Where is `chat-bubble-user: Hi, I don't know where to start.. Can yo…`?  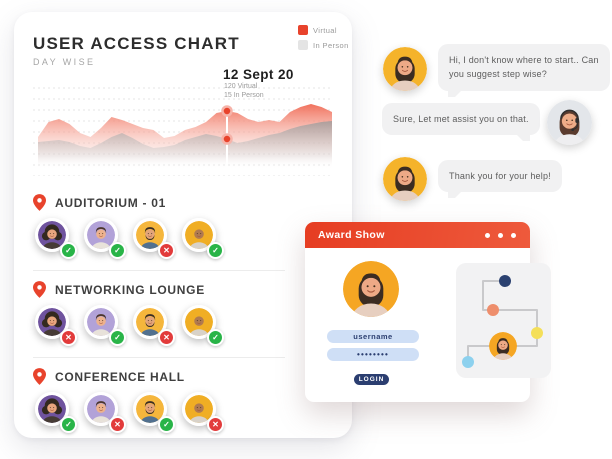 chat-bubble-user: Hi, I don't know where to start.. Can yo… is located at coordinates (524, 70).